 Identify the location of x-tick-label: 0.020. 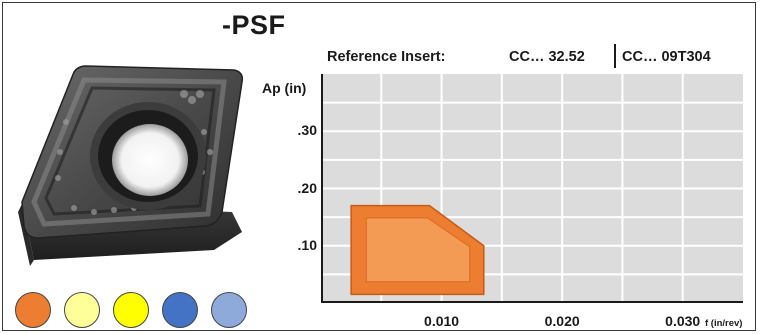
(562, 321).